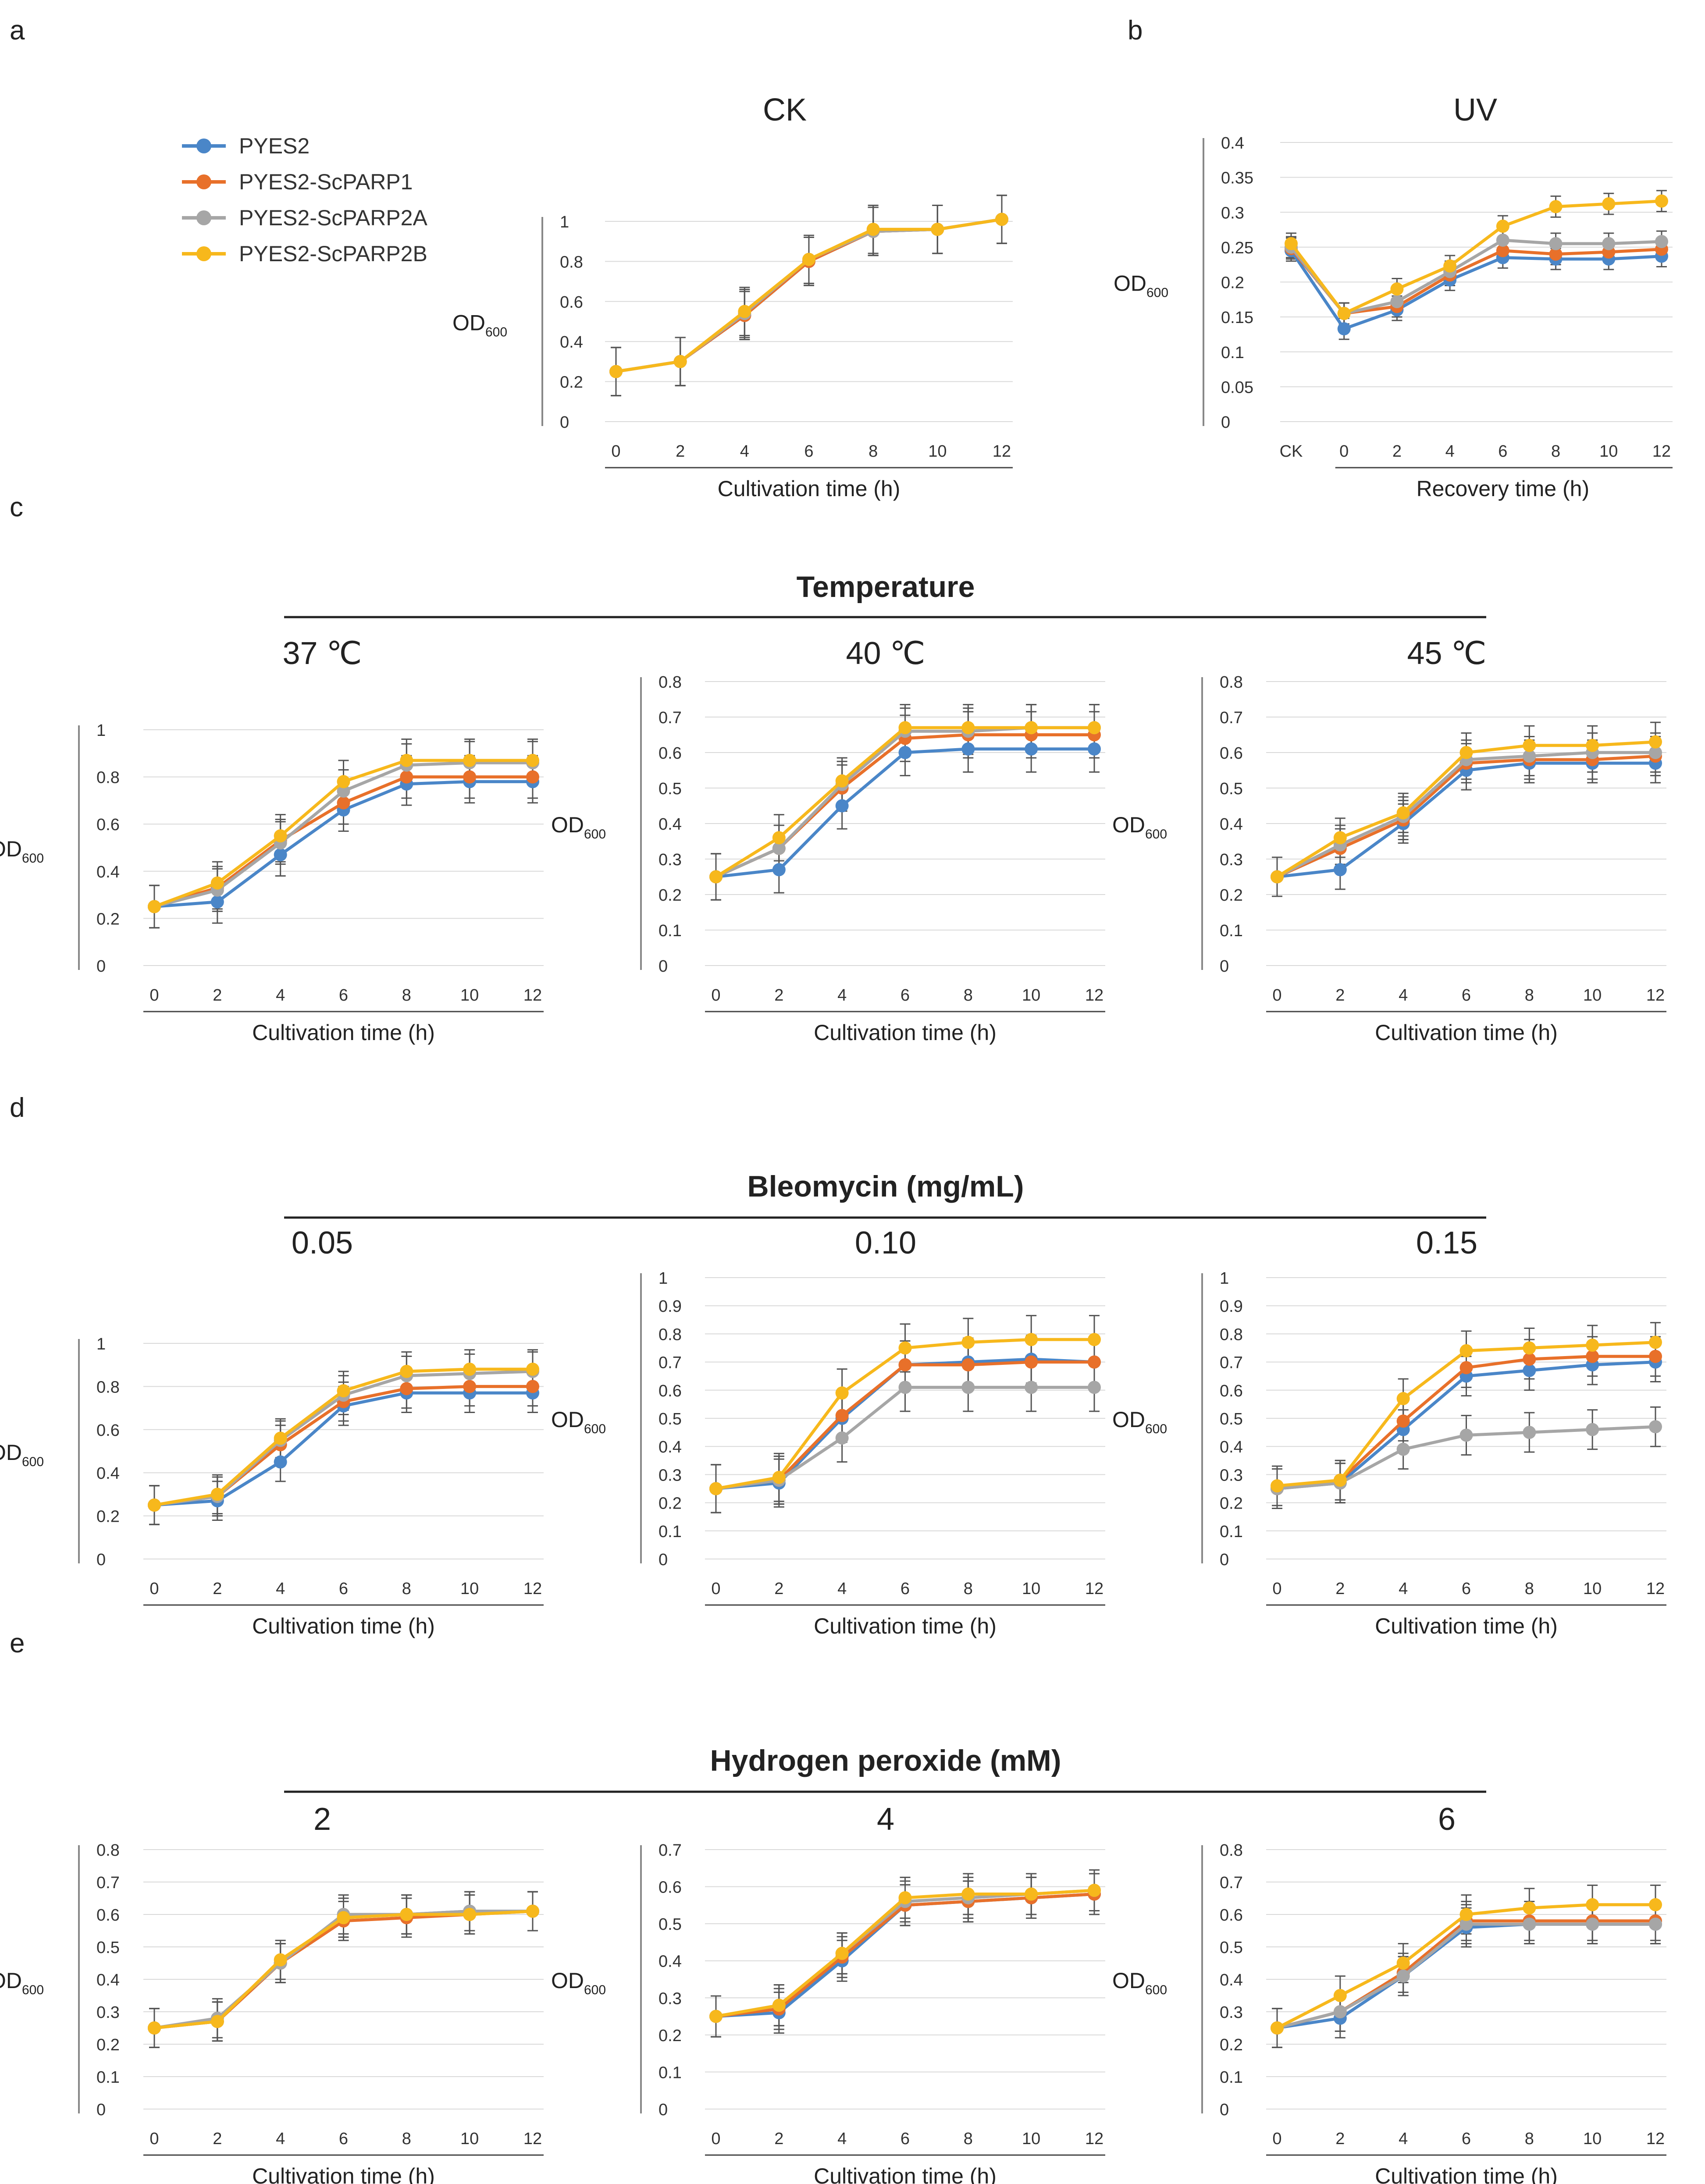 The image size is (1705, 2184). Describe the element at coordinates (1237, 318) in the screenshot. I see `y-tick-label: 0.15` at that location.